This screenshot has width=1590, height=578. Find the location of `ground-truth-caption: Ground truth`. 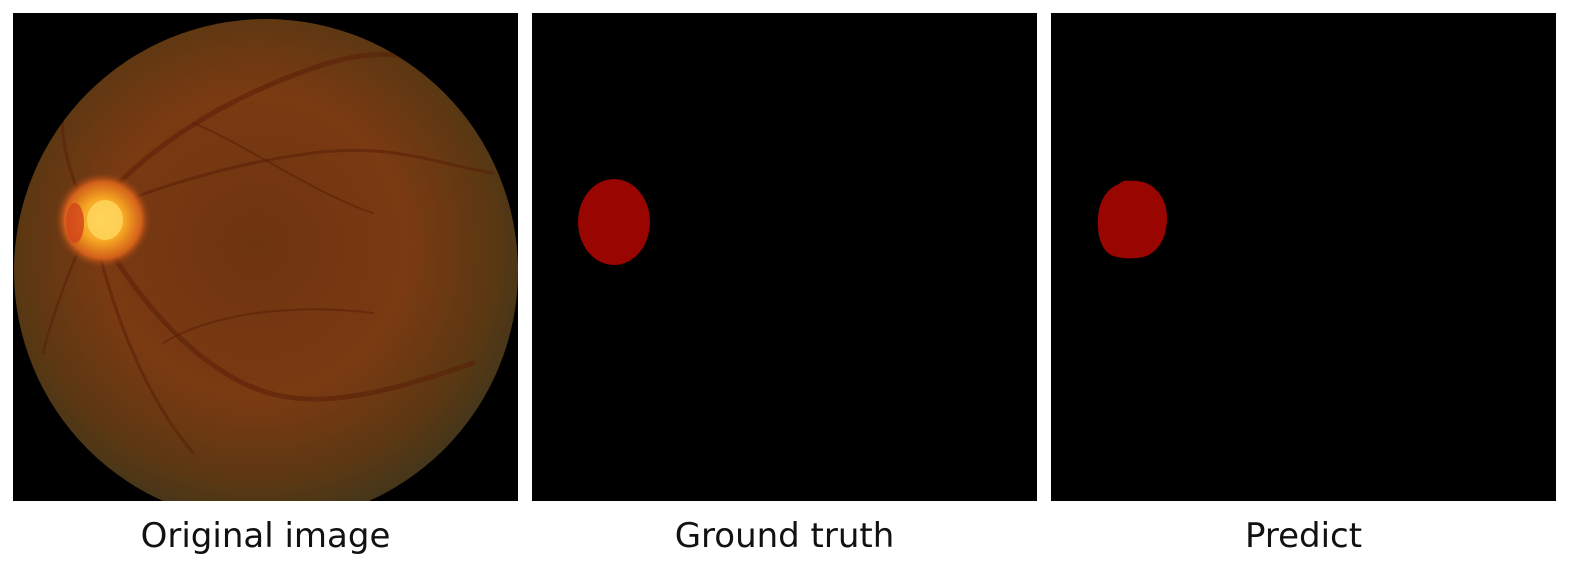

ground-truth-caption: Ground truth is located at coordinates (784, 536).